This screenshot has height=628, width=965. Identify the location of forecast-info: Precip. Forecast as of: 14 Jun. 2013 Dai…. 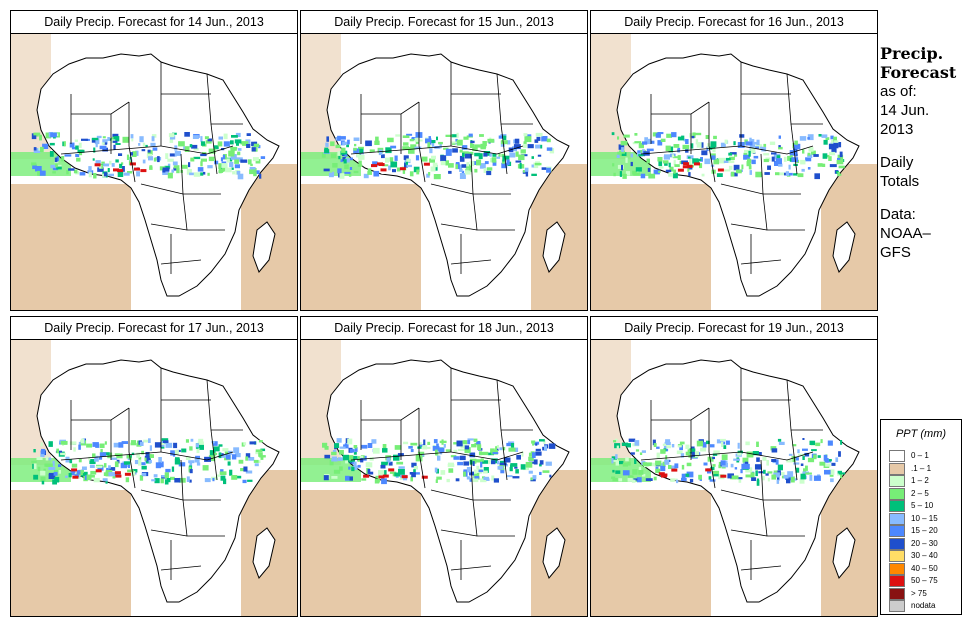
(921, 153).